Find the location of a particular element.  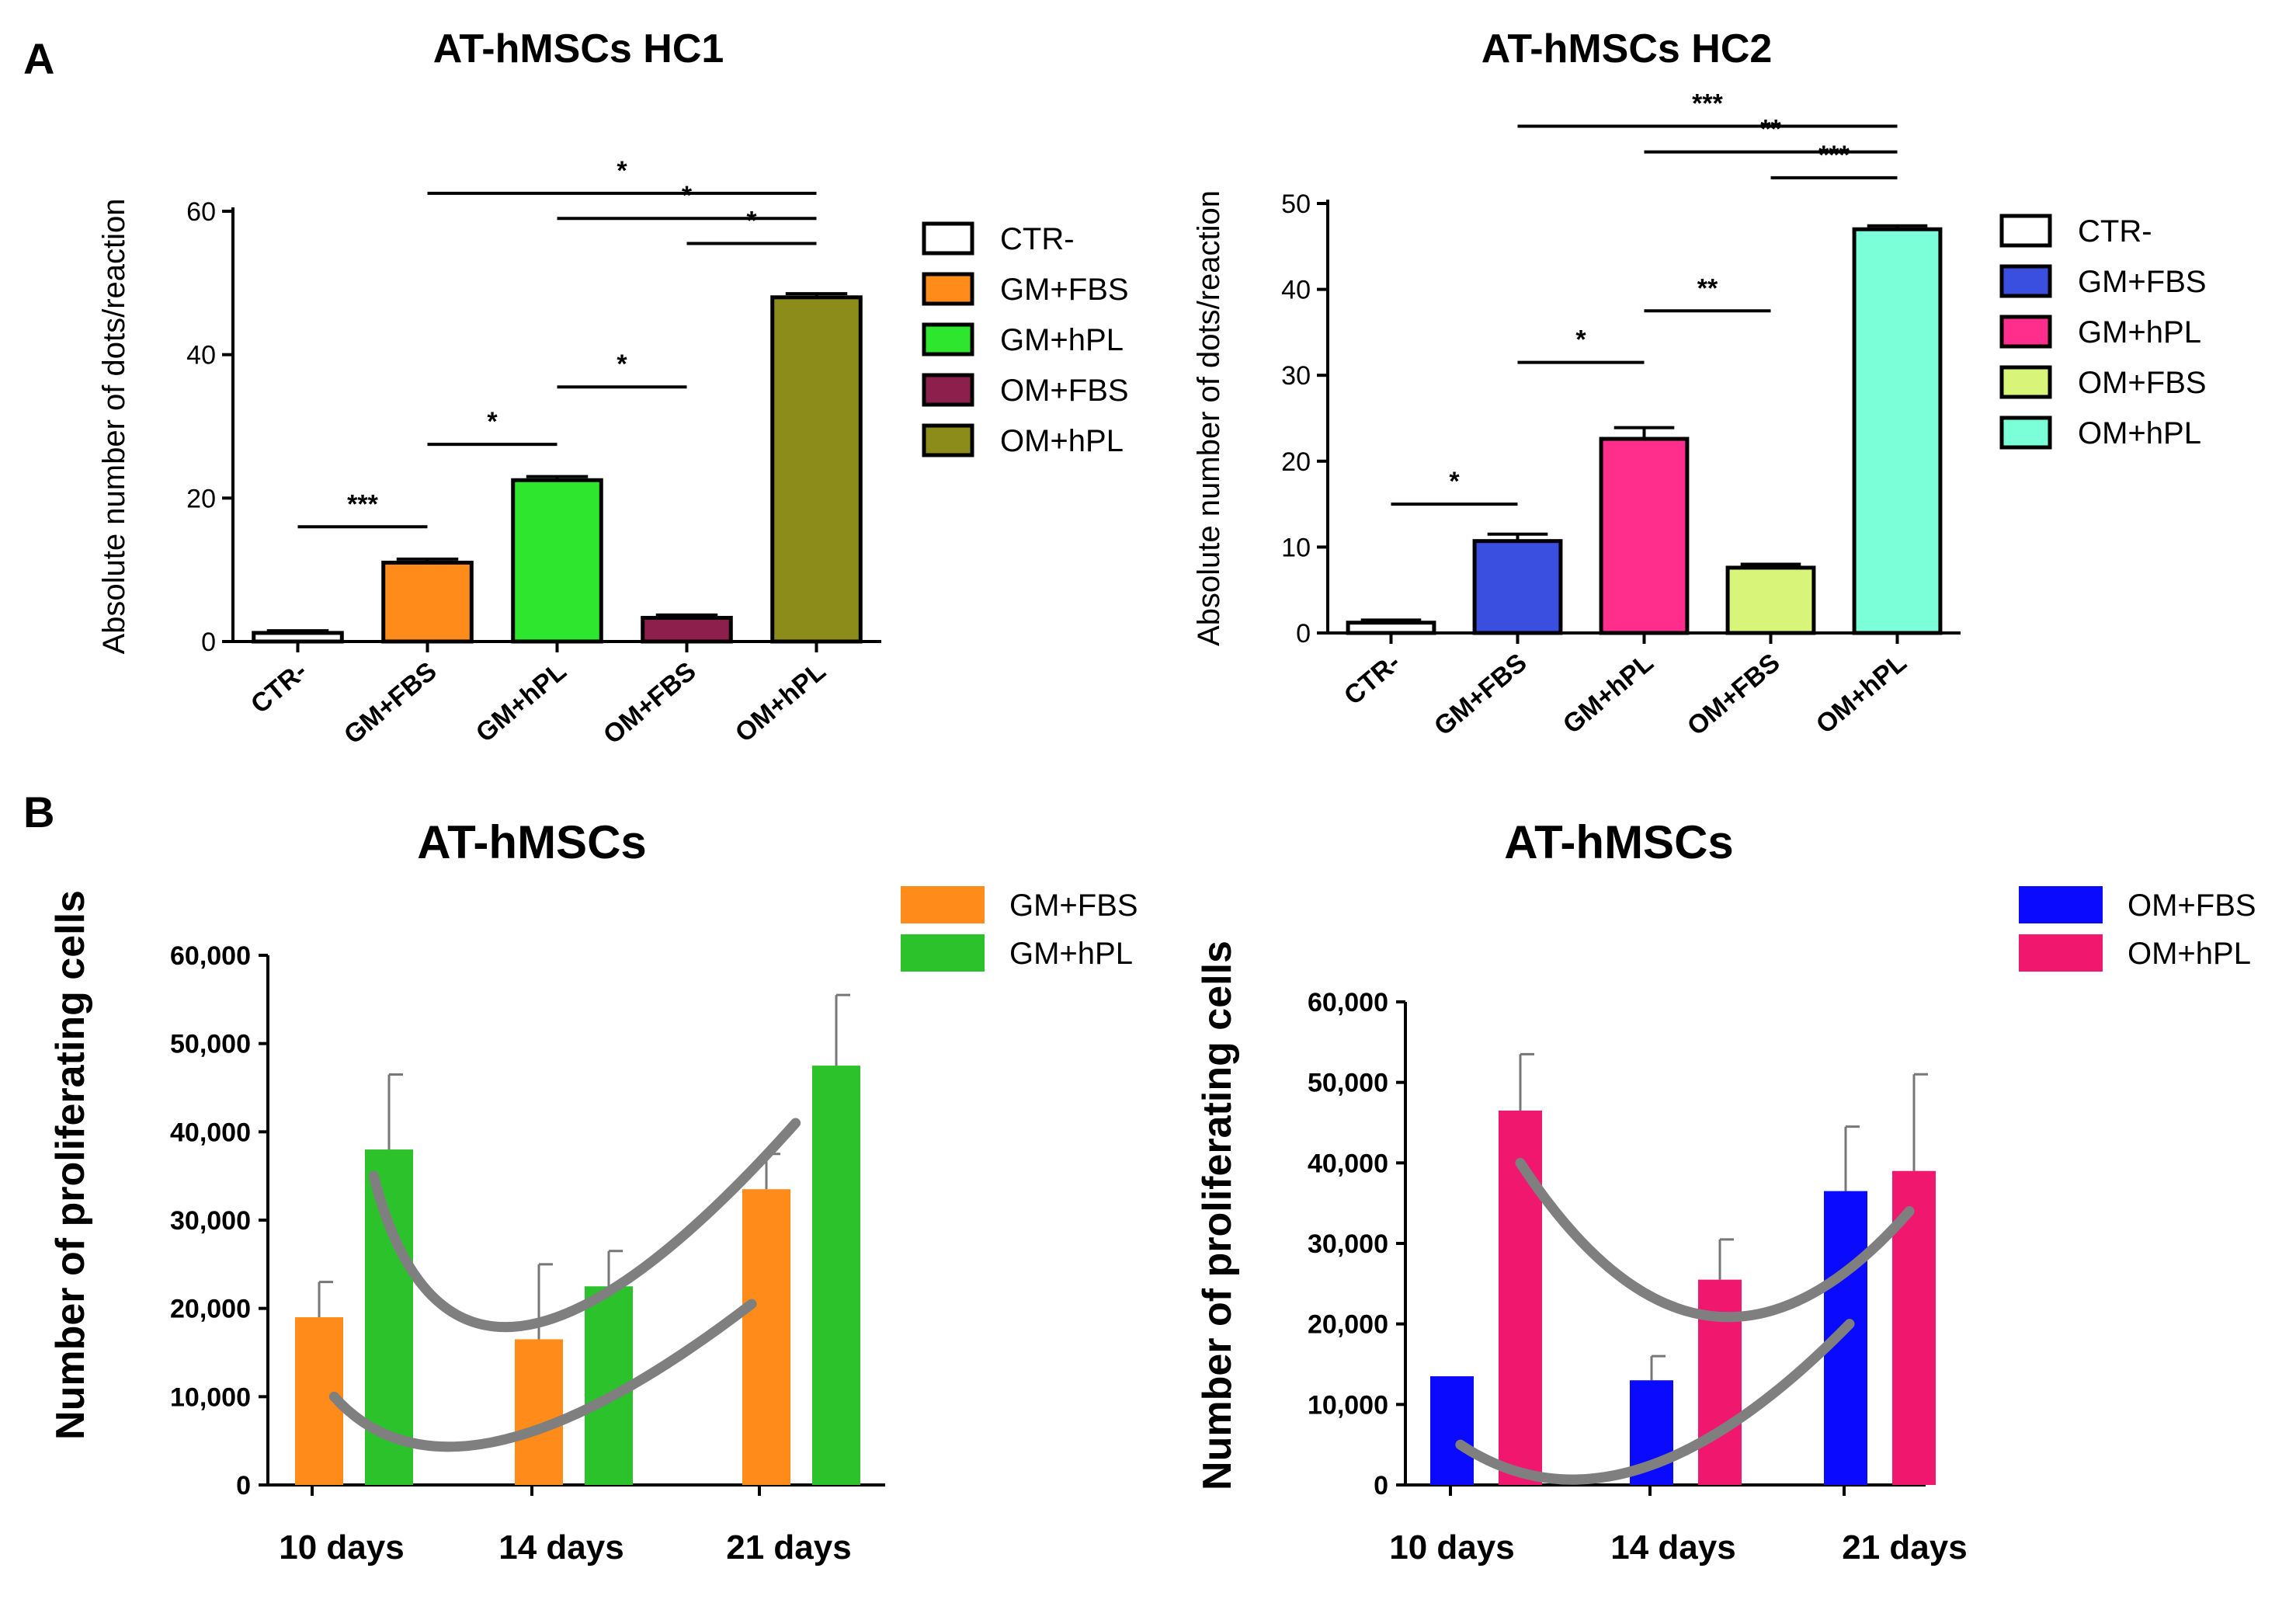

y-tick-label: 10 is located at coordinates (1296, 547).